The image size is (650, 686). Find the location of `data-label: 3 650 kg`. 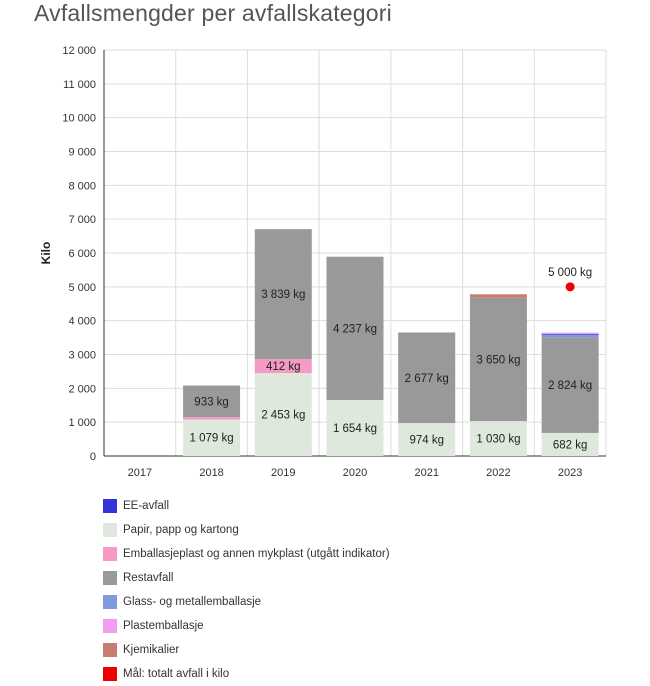

data-label: 3 650 kg is located at coordinates (498, 360).